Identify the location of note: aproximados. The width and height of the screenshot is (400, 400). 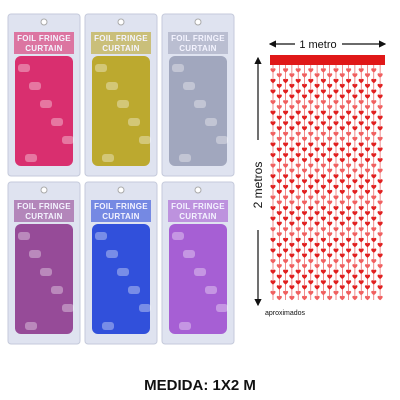
(285, 313).